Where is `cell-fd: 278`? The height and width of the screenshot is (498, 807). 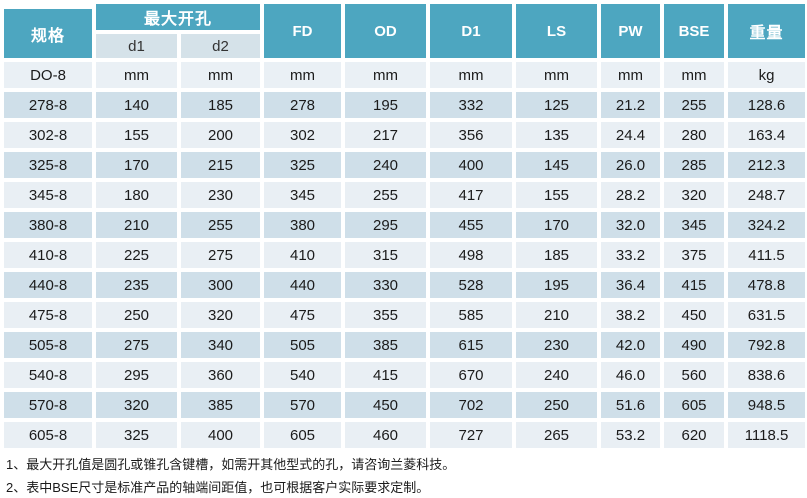
cell-fd: 278 is located at coordinates (303, 105).